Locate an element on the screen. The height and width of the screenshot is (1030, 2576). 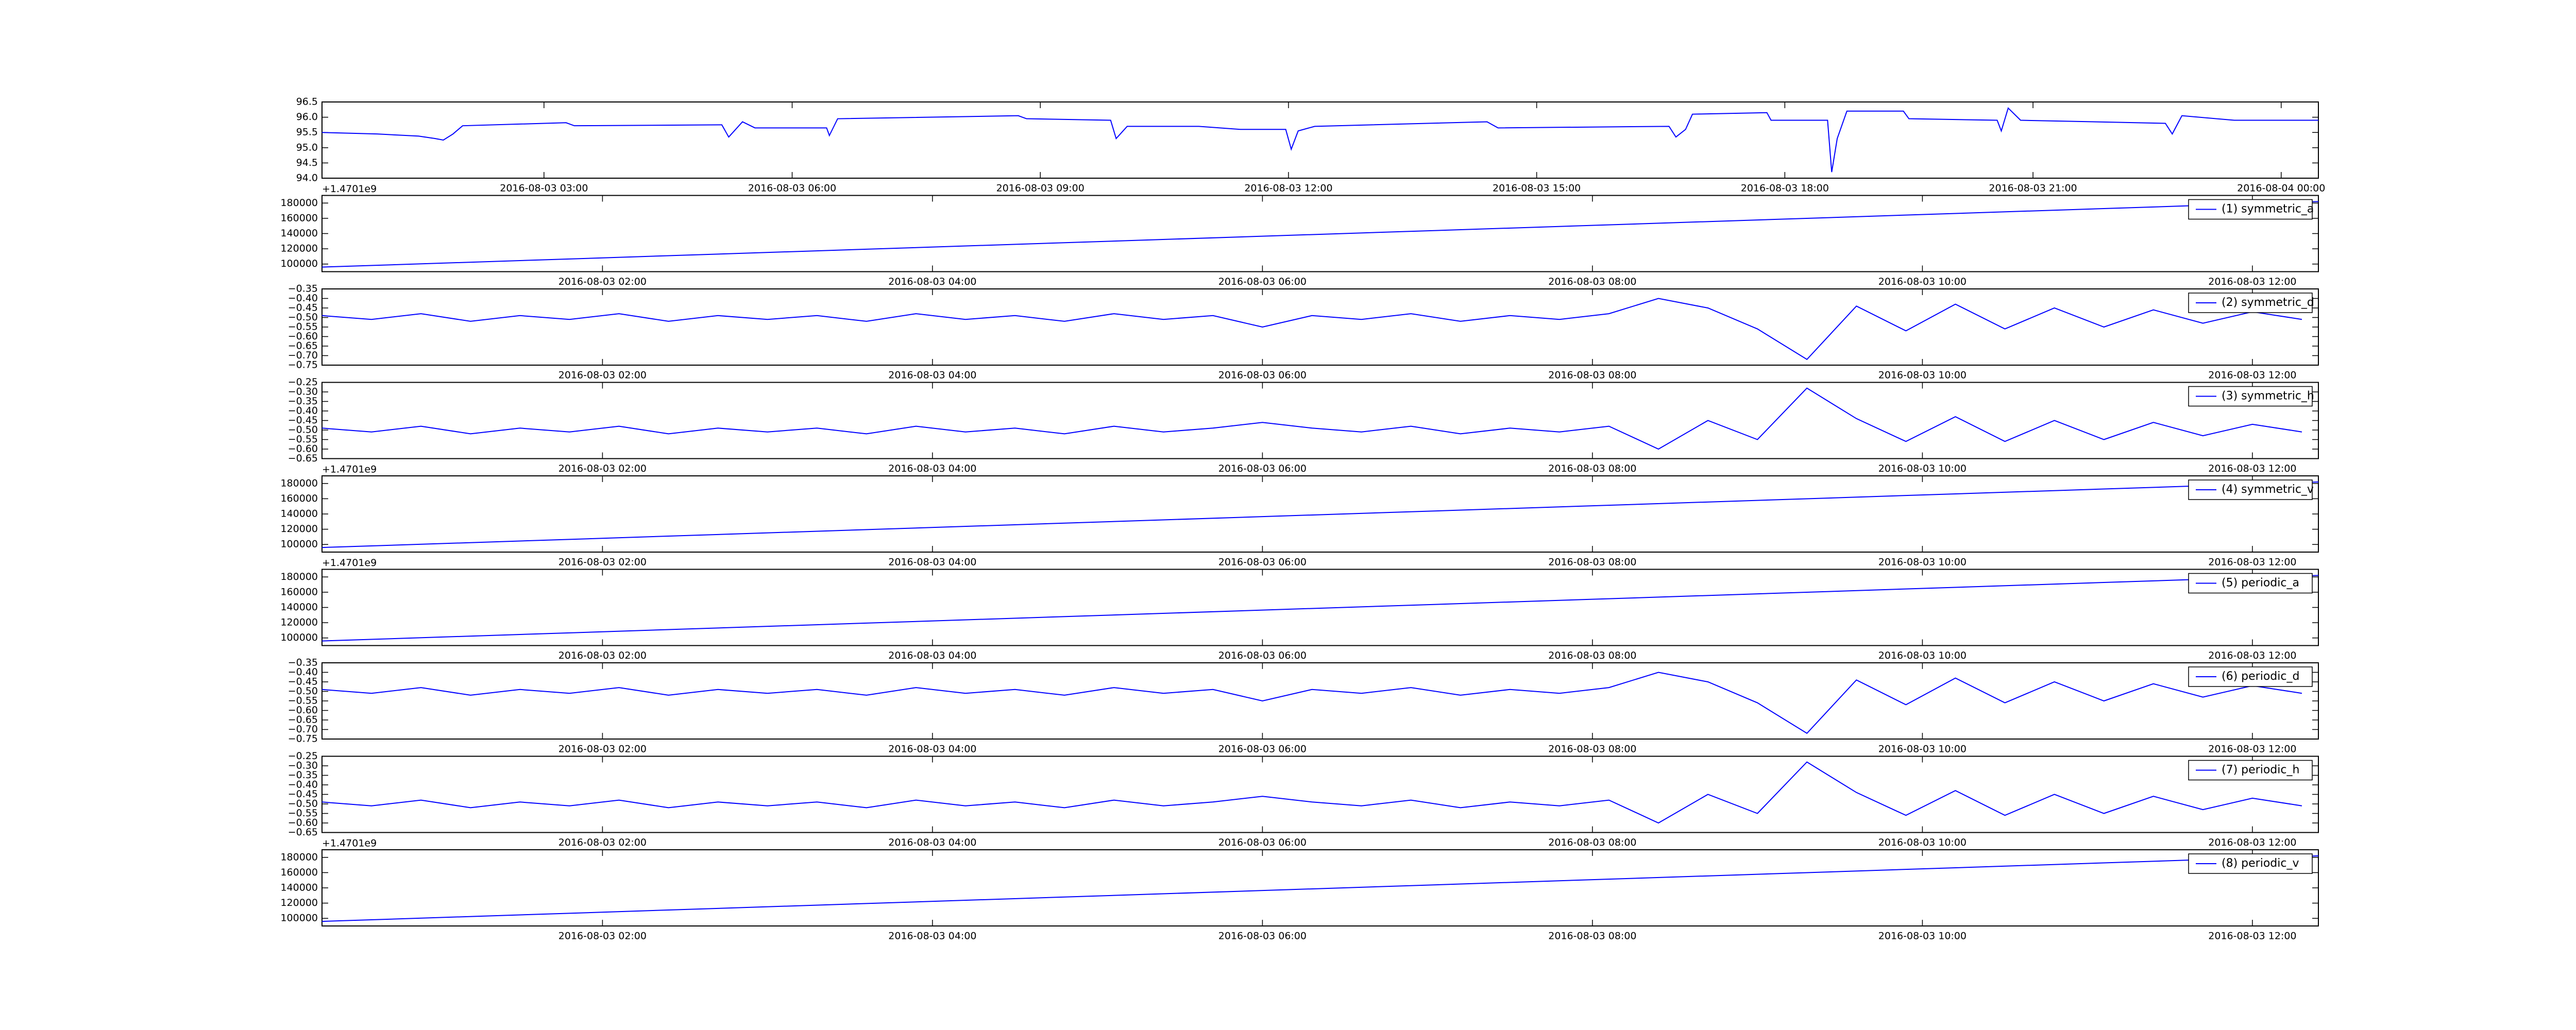
legend-label: (5) periodic_a is located at coordinates (2260, 583).